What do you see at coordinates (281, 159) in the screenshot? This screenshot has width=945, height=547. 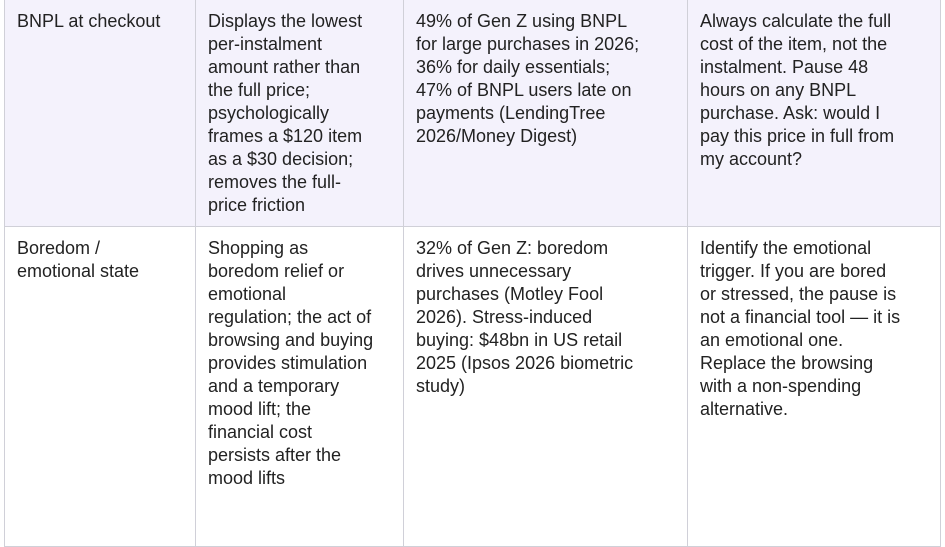 I see `cell-text-line: as a $30 decision;` at bounding box center [281, 159].